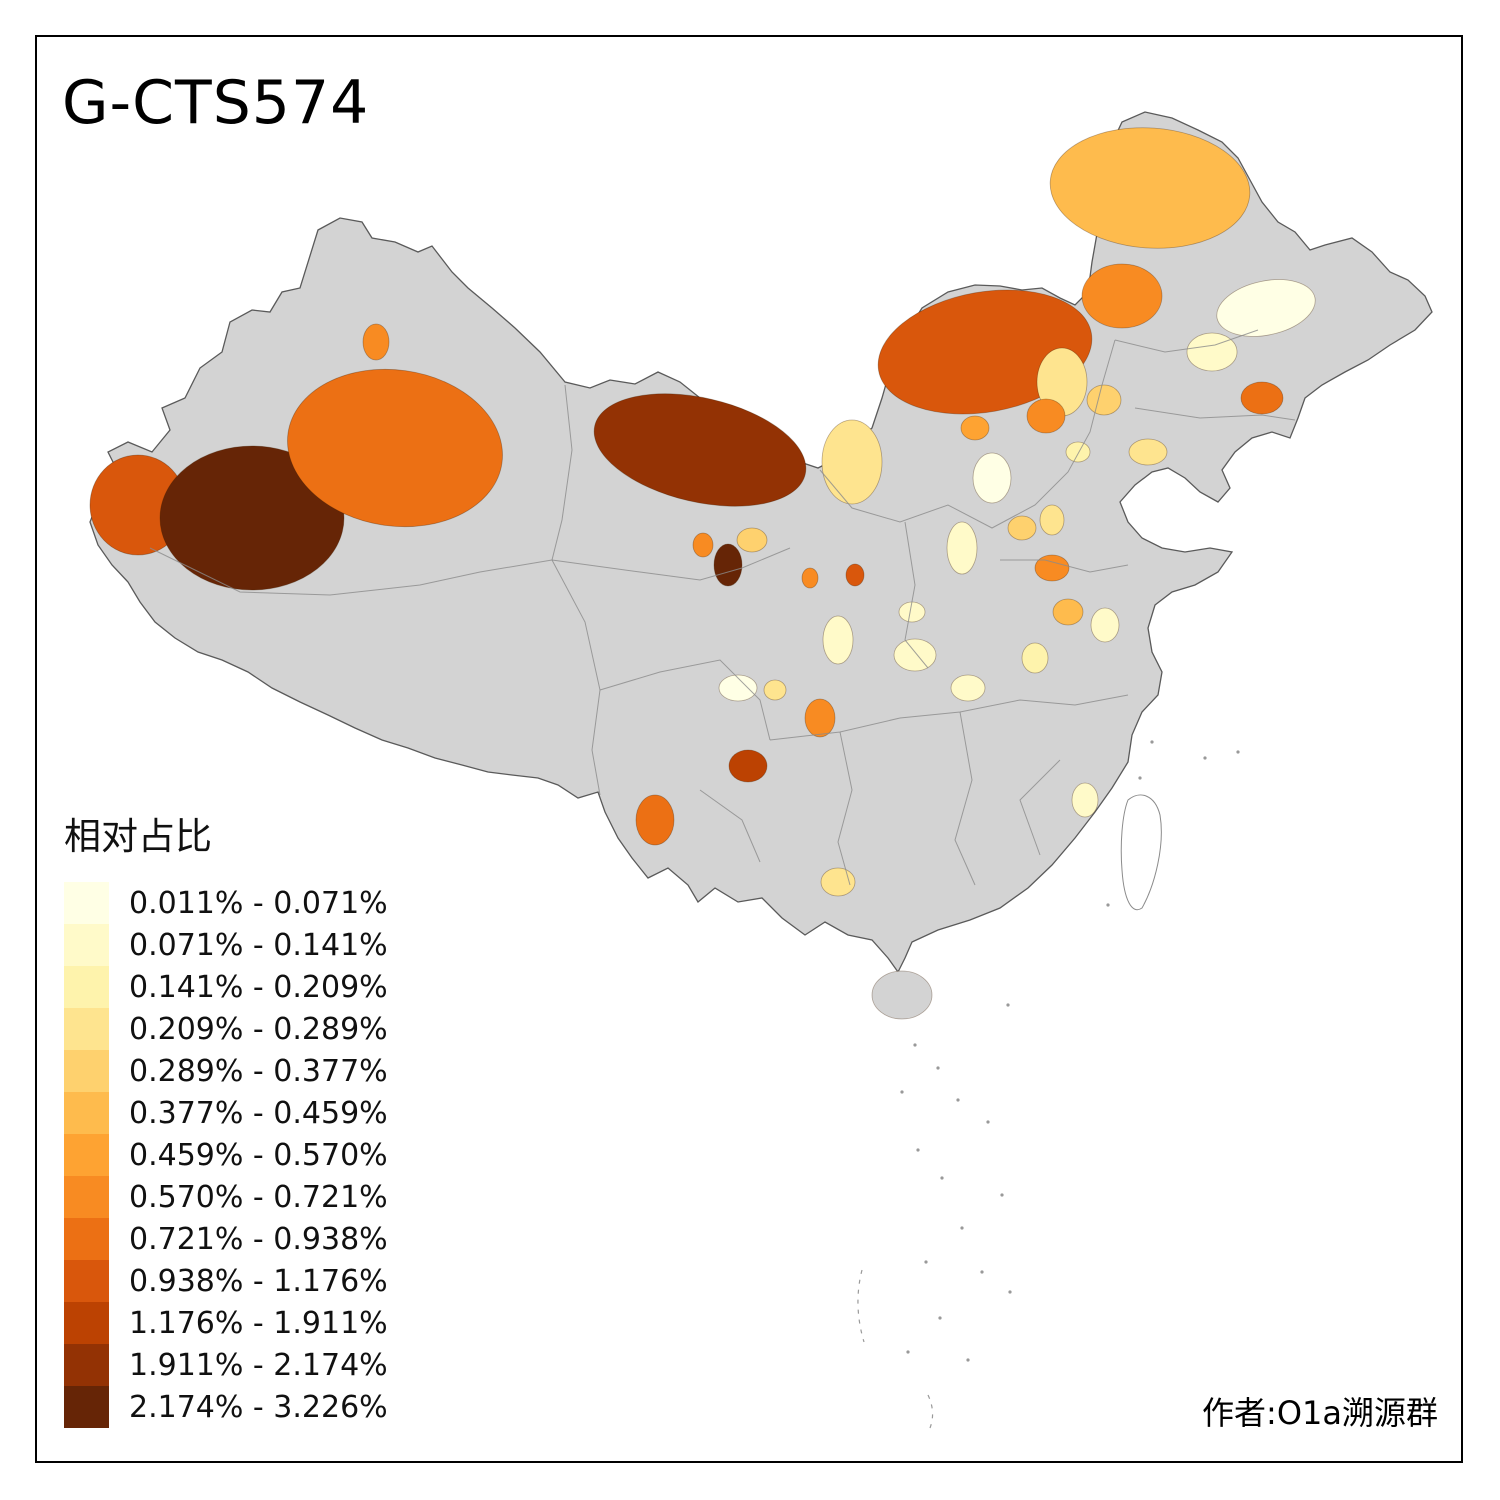 Image resolution: width=1500 pixels, height=1500 pixels. What do you see at coordinates (1266, 308) in the screenshot?
I see `region-heilongjiang-west-pale` at bounding box center [1266, 308].